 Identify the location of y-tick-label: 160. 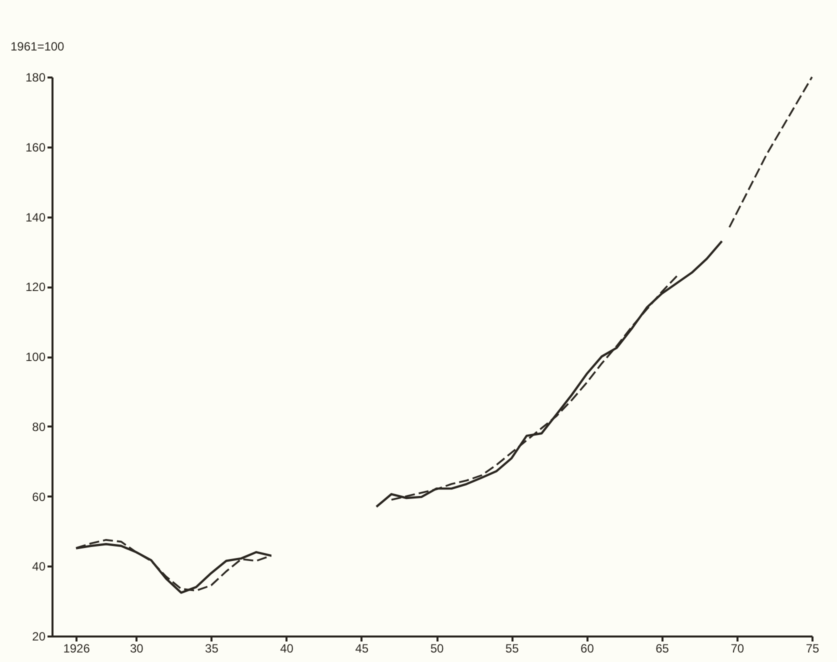
(35, 147).